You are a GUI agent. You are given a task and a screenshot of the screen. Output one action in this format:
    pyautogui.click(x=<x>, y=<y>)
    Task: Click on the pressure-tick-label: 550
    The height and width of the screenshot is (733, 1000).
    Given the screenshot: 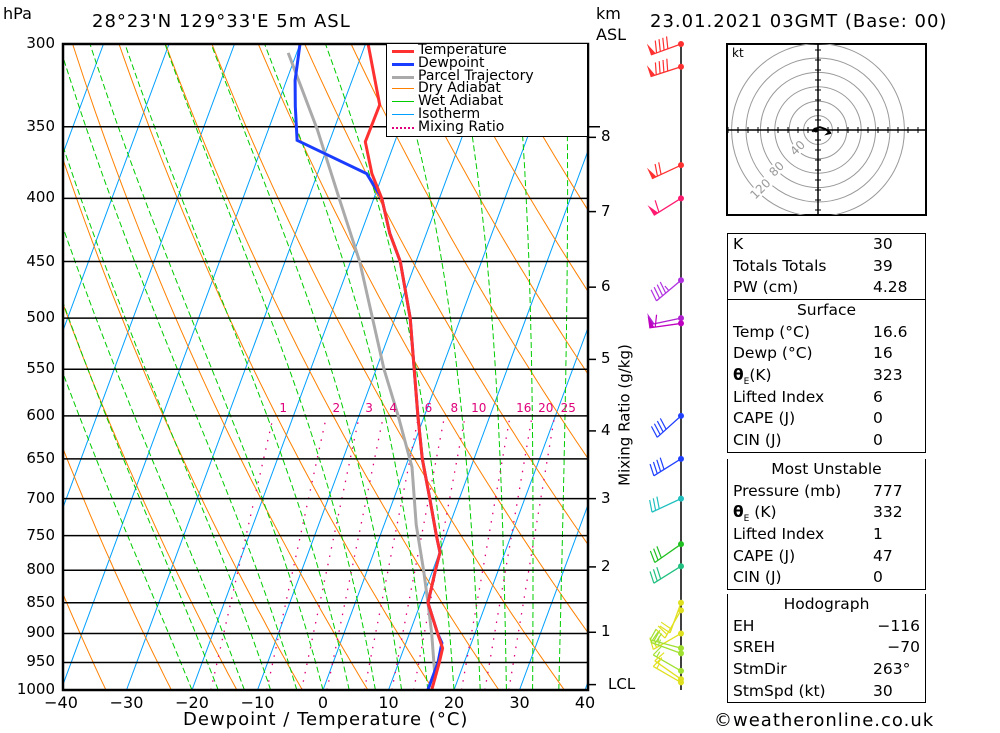 What is the action you would take?
    pyautogui.click(x=40, y=368)
    